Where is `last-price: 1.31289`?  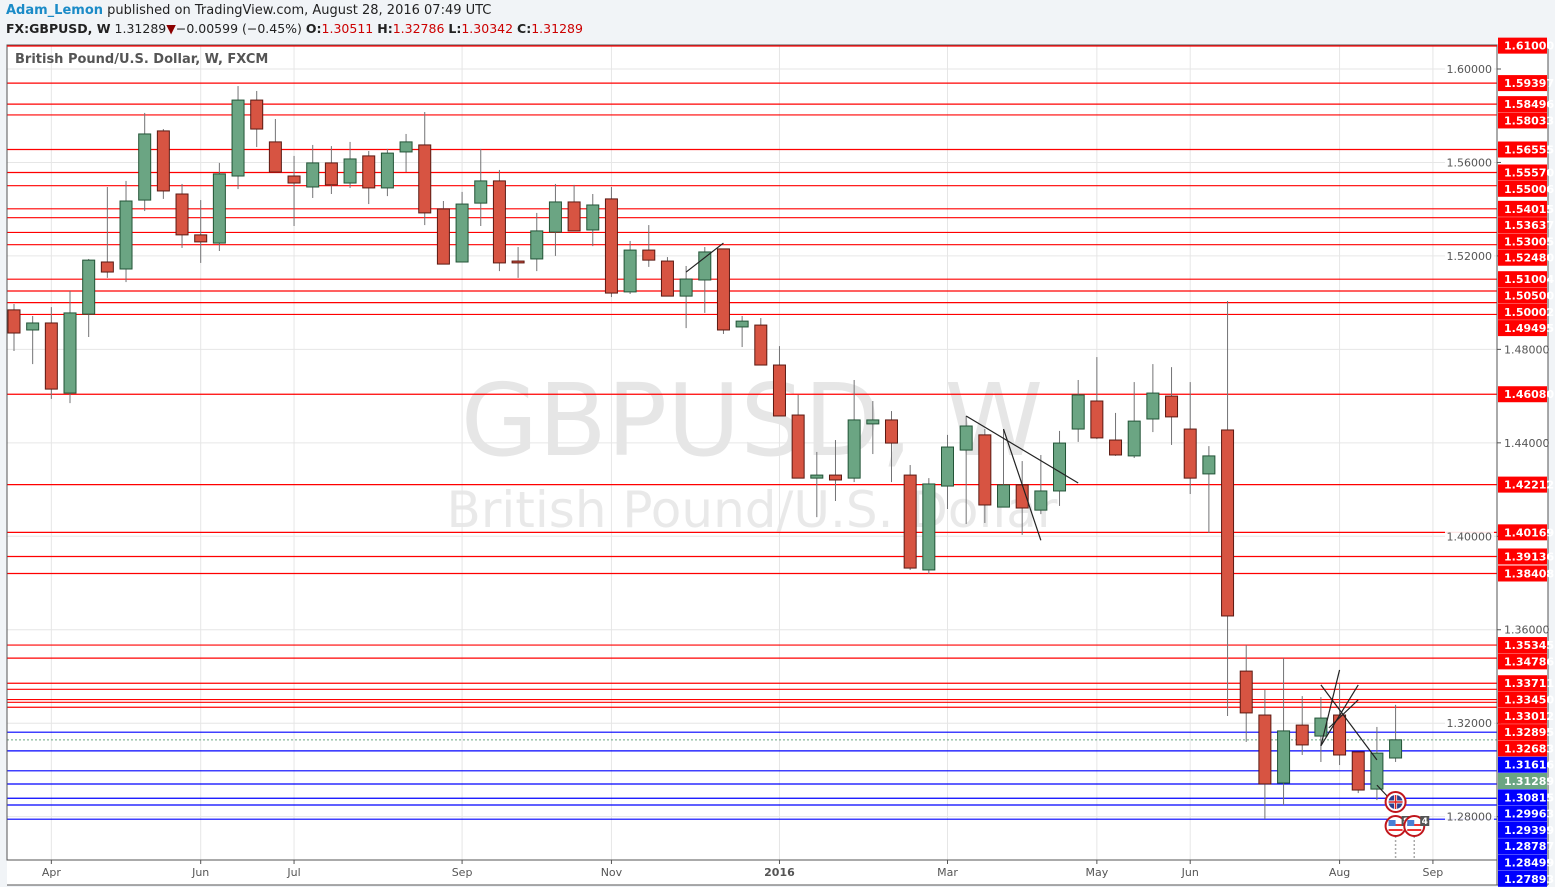
last-price: 1.31289 is located at coordinates (140, 28).